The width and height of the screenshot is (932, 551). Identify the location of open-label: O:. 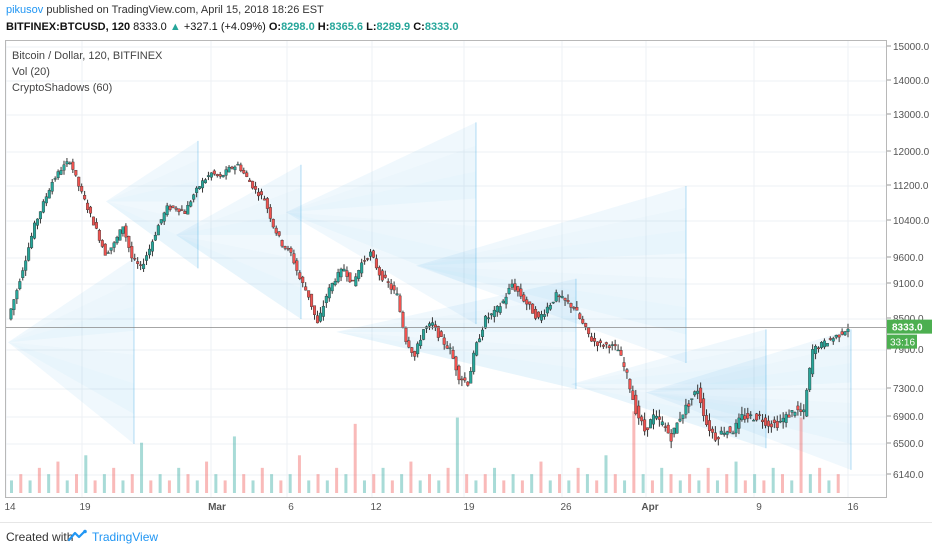
(275, 27).